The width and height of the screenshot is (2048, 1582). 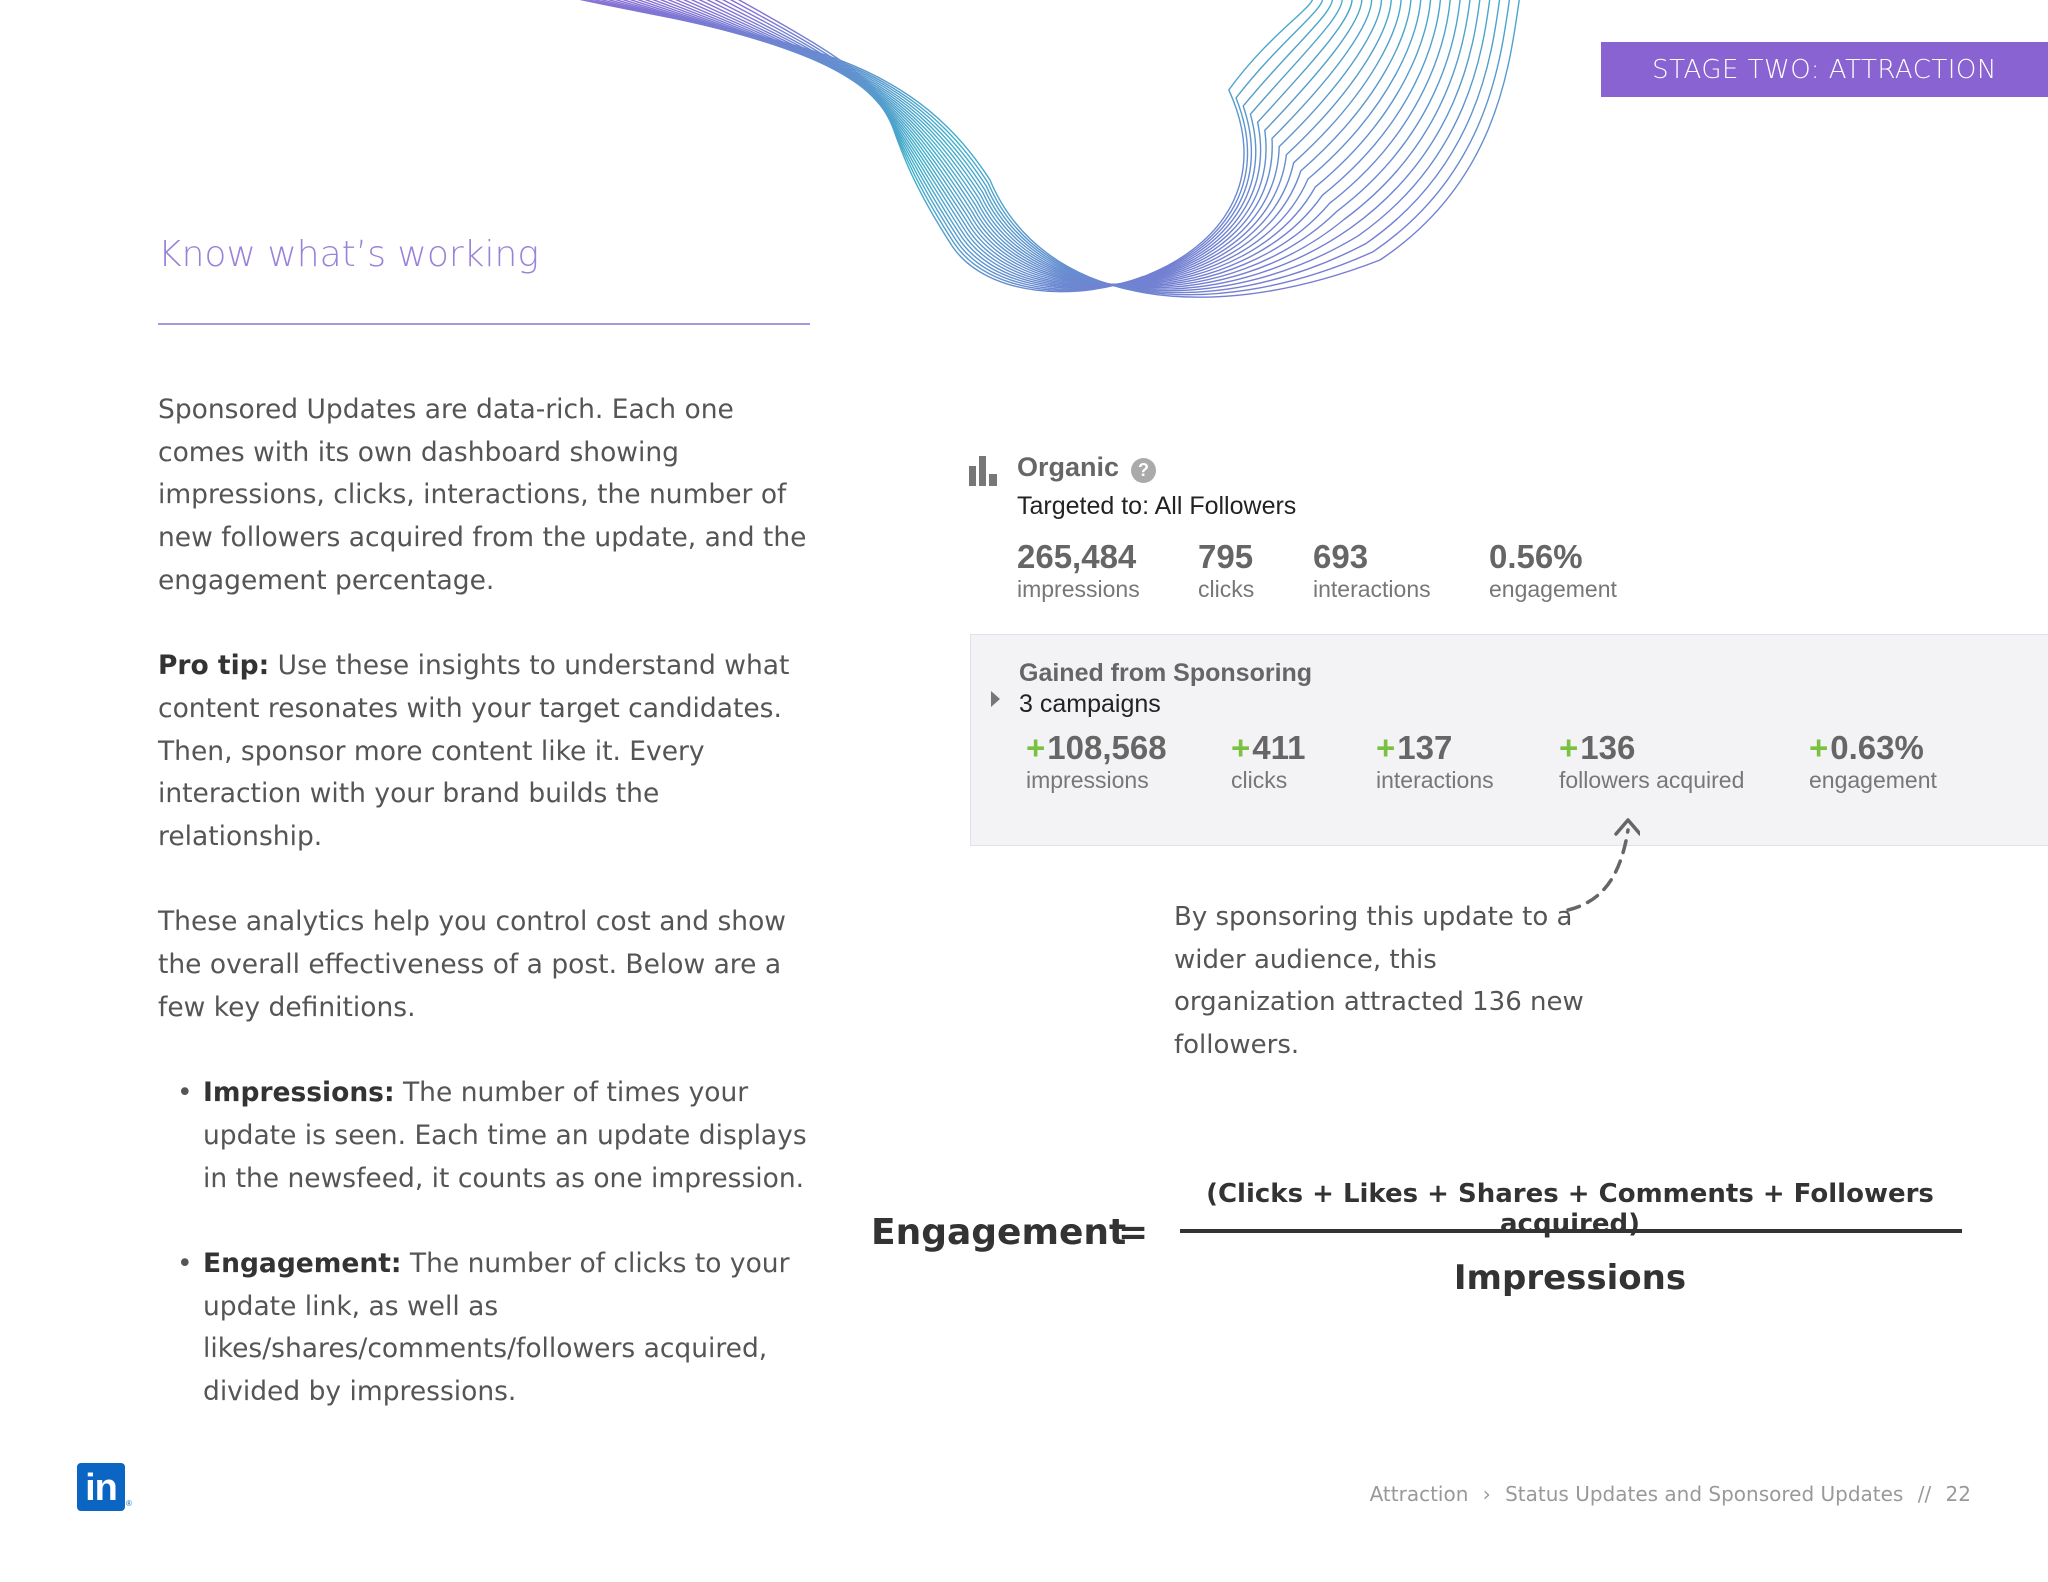 What do you see at coordinates (1570, 1278) in the screenshot?
I see `formula-denominator: Impressions` at bounding box center [1570, 1278].